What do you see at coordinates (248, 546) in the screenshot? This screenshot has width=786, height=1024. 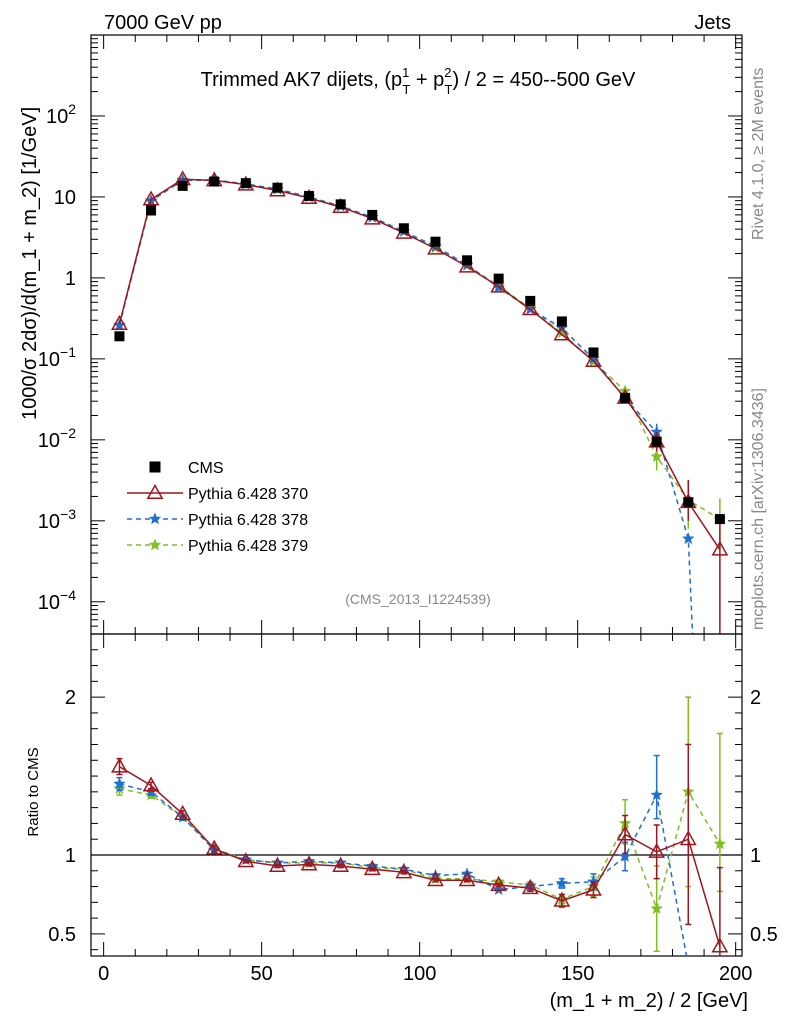 I see `legend-label: Pythia 6.428 379` at bounding box center [248, 546].